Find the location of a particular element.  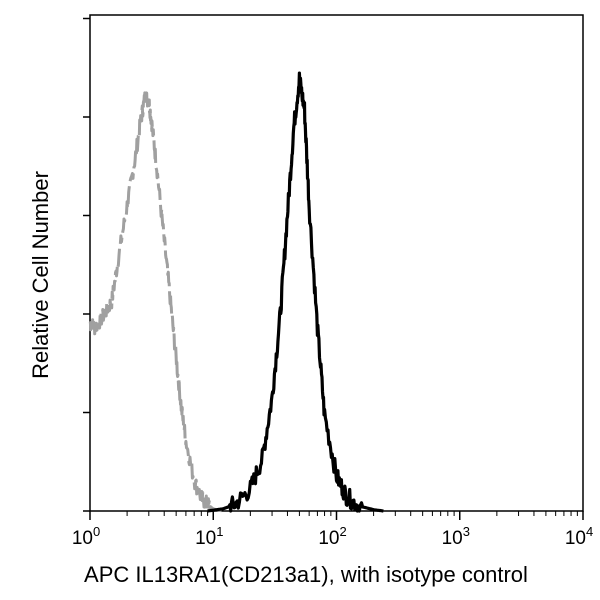

x-tick-label: 10⁴ is located at coordinates (579, 536).